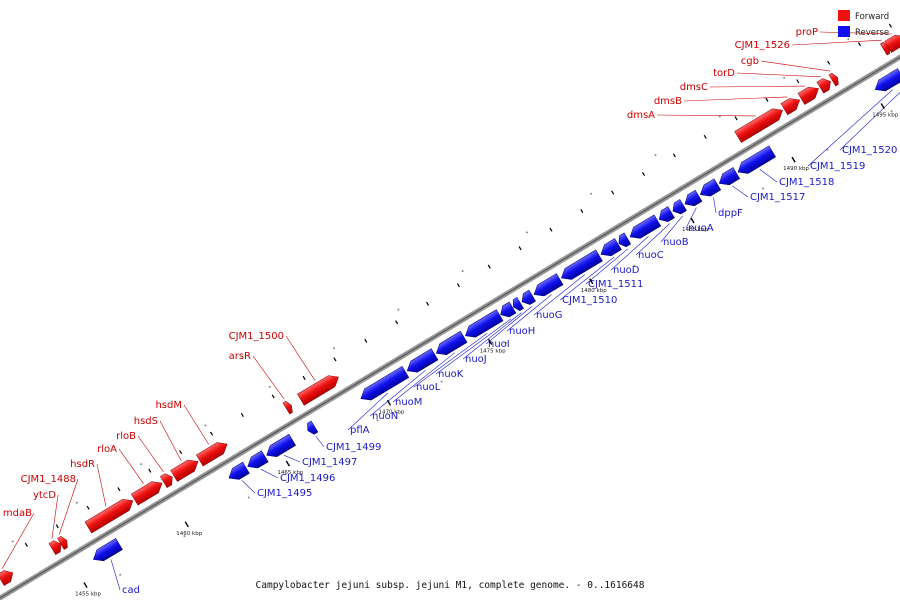 The height and width of the screenshot is (600, 900). I want to click on leader-nuon, so click(397, 393).